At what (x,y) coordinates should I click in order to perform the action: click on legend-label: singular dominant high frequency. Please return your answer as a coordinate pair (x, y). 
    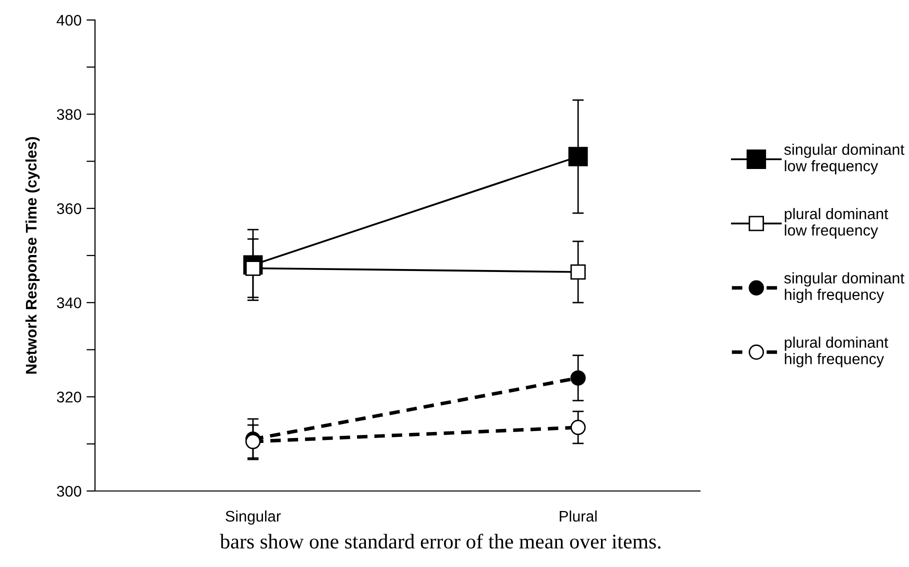
    Looking at the image, I should click on (844, 288).